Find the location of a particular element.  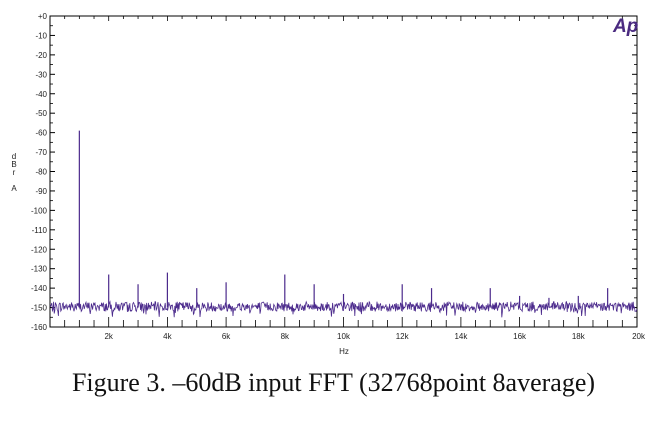

y-label-char: B is located at coordinates (13, 164).